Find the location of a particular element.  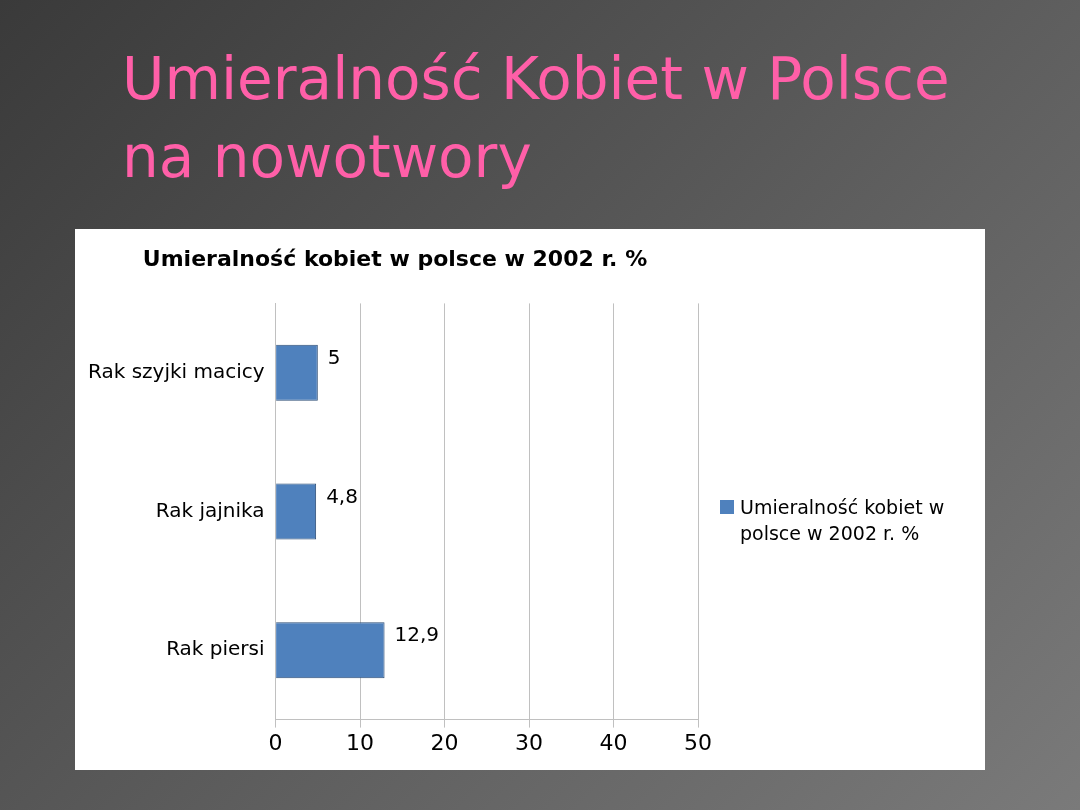

y-tick-label: Rak jajnika is located at coordinates (210, 509).